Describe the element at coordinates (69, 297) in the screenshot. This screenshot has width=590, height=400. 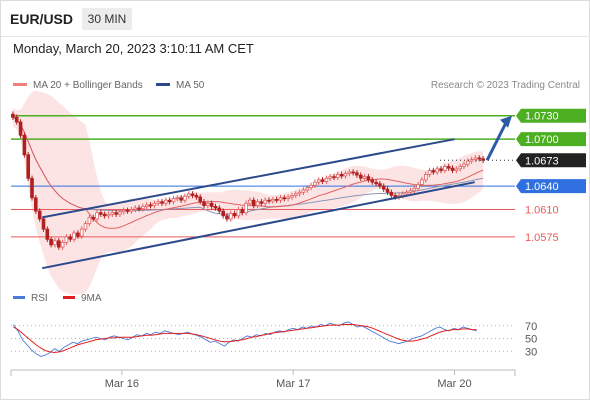
I see `legend-swatch-9ma` at that location.